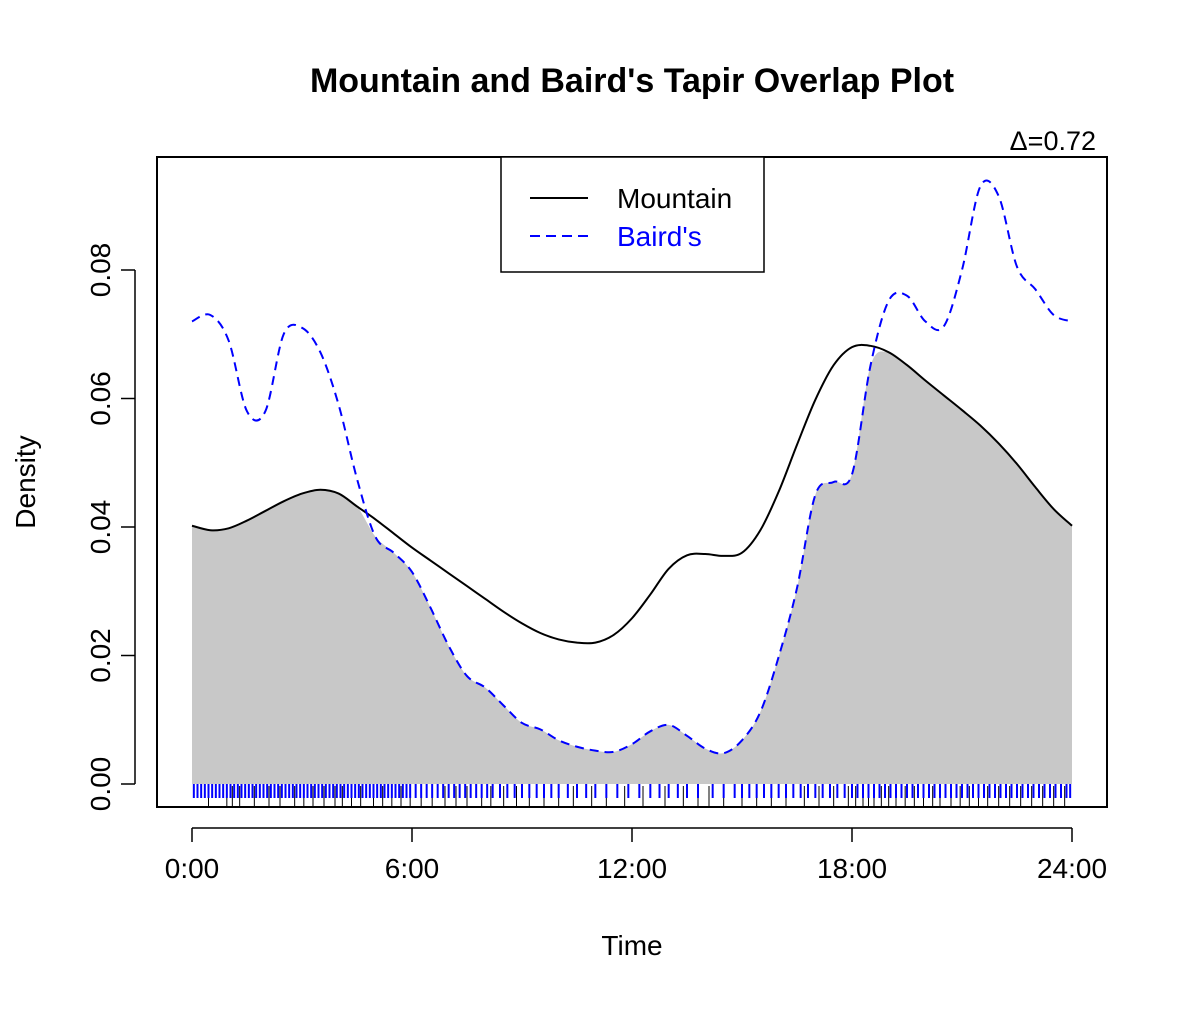  I want to click on legend-box, so click(632, 214).